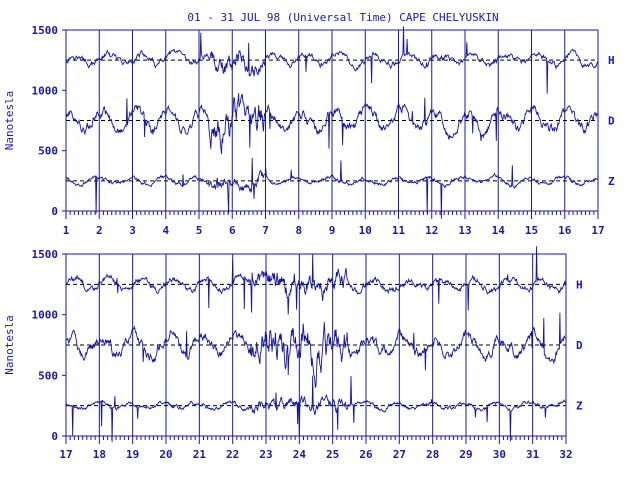 The height and width of the screenshot is (480, 640). What do you see at coordinates (265, 230) in the screenshot?
I see `x-tick-label: 7` at bounding box center [265, 230].